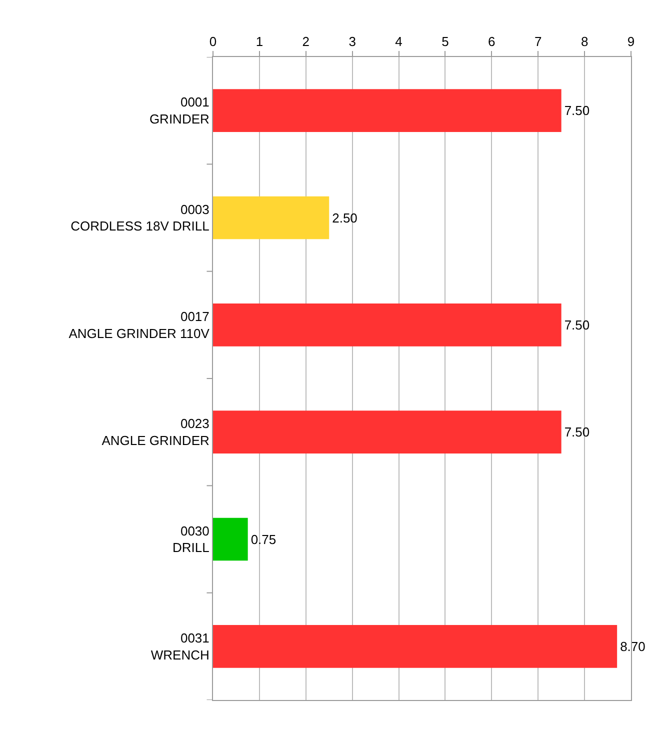 The image size is (659, 737). Describe the element at coordinates (633, 646) in the screenshot. I see `data-label: 8.70` at that location.